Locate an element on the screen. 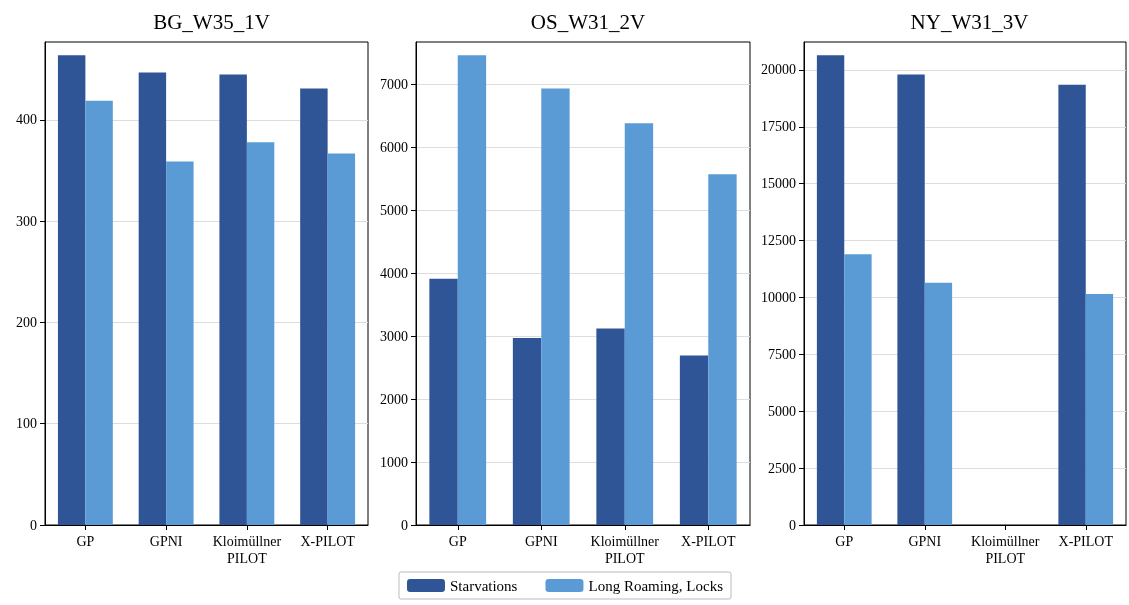 The image size is (1129, 605). y-tick-label: 10000 is located at coordinates (778, 297).